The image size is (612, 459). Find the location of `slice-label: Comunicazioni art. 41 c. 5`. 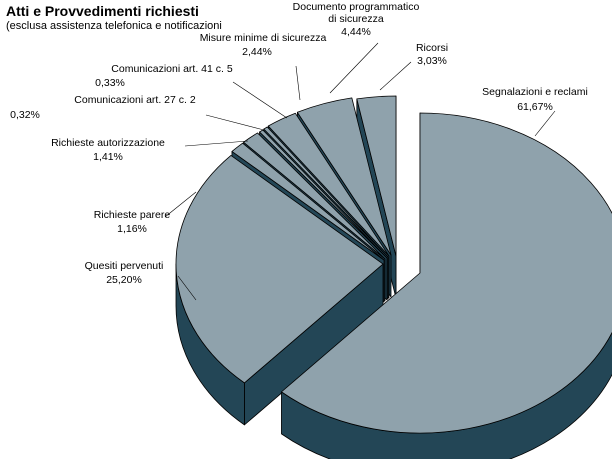

slice-label: Comunicazioni art. 41 c. 5 is located at coordinates (172, 69).